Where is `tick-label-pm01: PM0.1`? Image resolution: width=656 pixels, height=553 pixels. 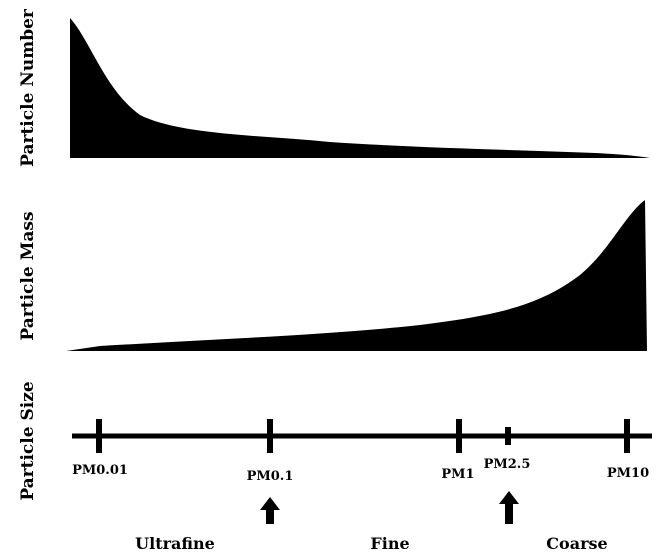 tick-label-pm01: PM0.1 is located at coordinates (270, 476).